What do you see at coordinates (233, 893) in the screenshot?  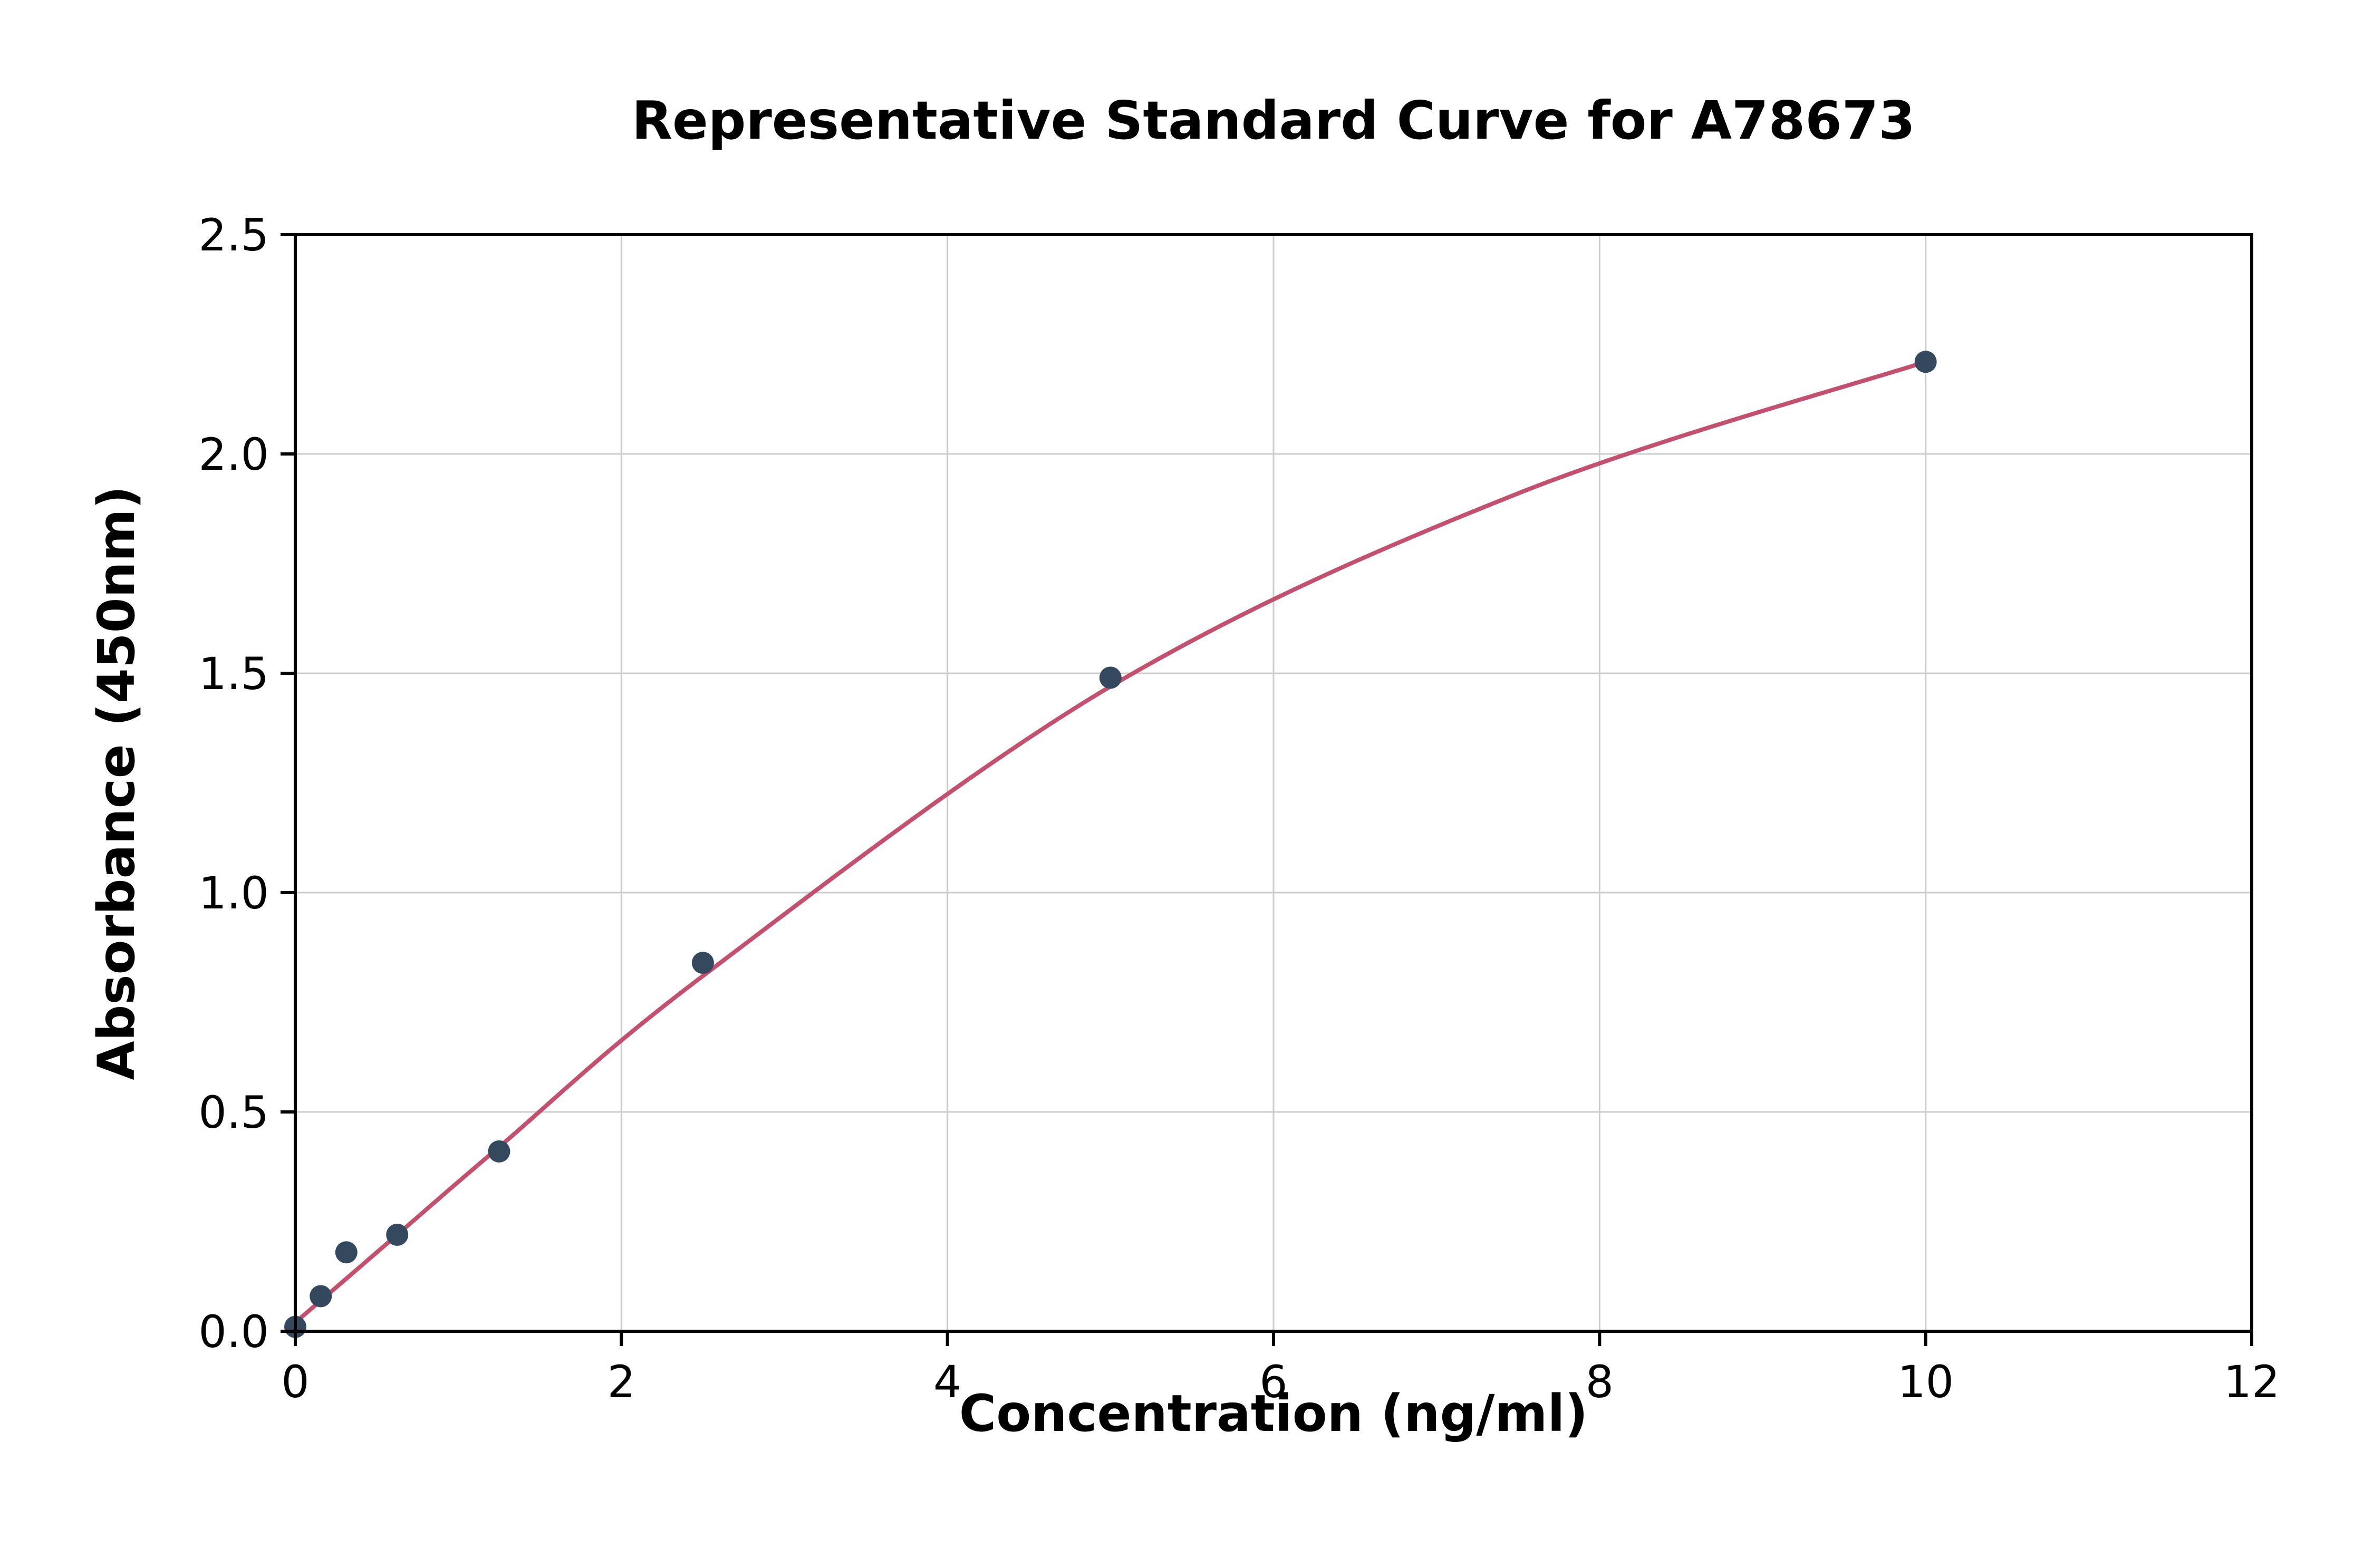 I see `y-tick-label: 1.0` at bounding box center [233, 893].